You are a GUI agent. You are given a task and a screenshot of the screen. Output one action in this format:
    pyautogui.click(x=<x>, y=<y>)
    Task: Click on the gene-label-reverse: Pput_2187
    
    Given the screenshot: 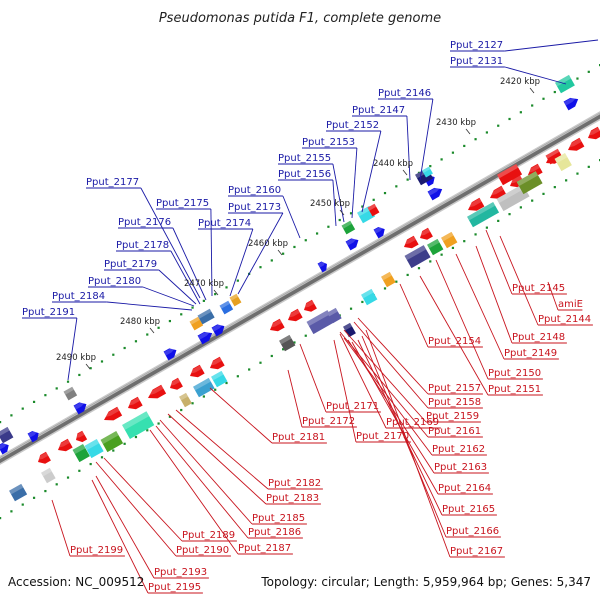 What is the action you would take?
    pyautogui.click(x=264, y=548)
    